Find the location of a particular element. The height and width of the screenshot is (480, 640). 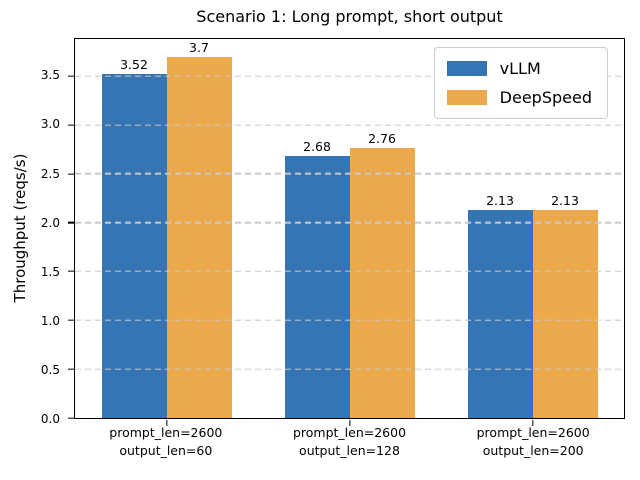

legend: vLLM DeepSpeed is located at coordinates (520, 83).